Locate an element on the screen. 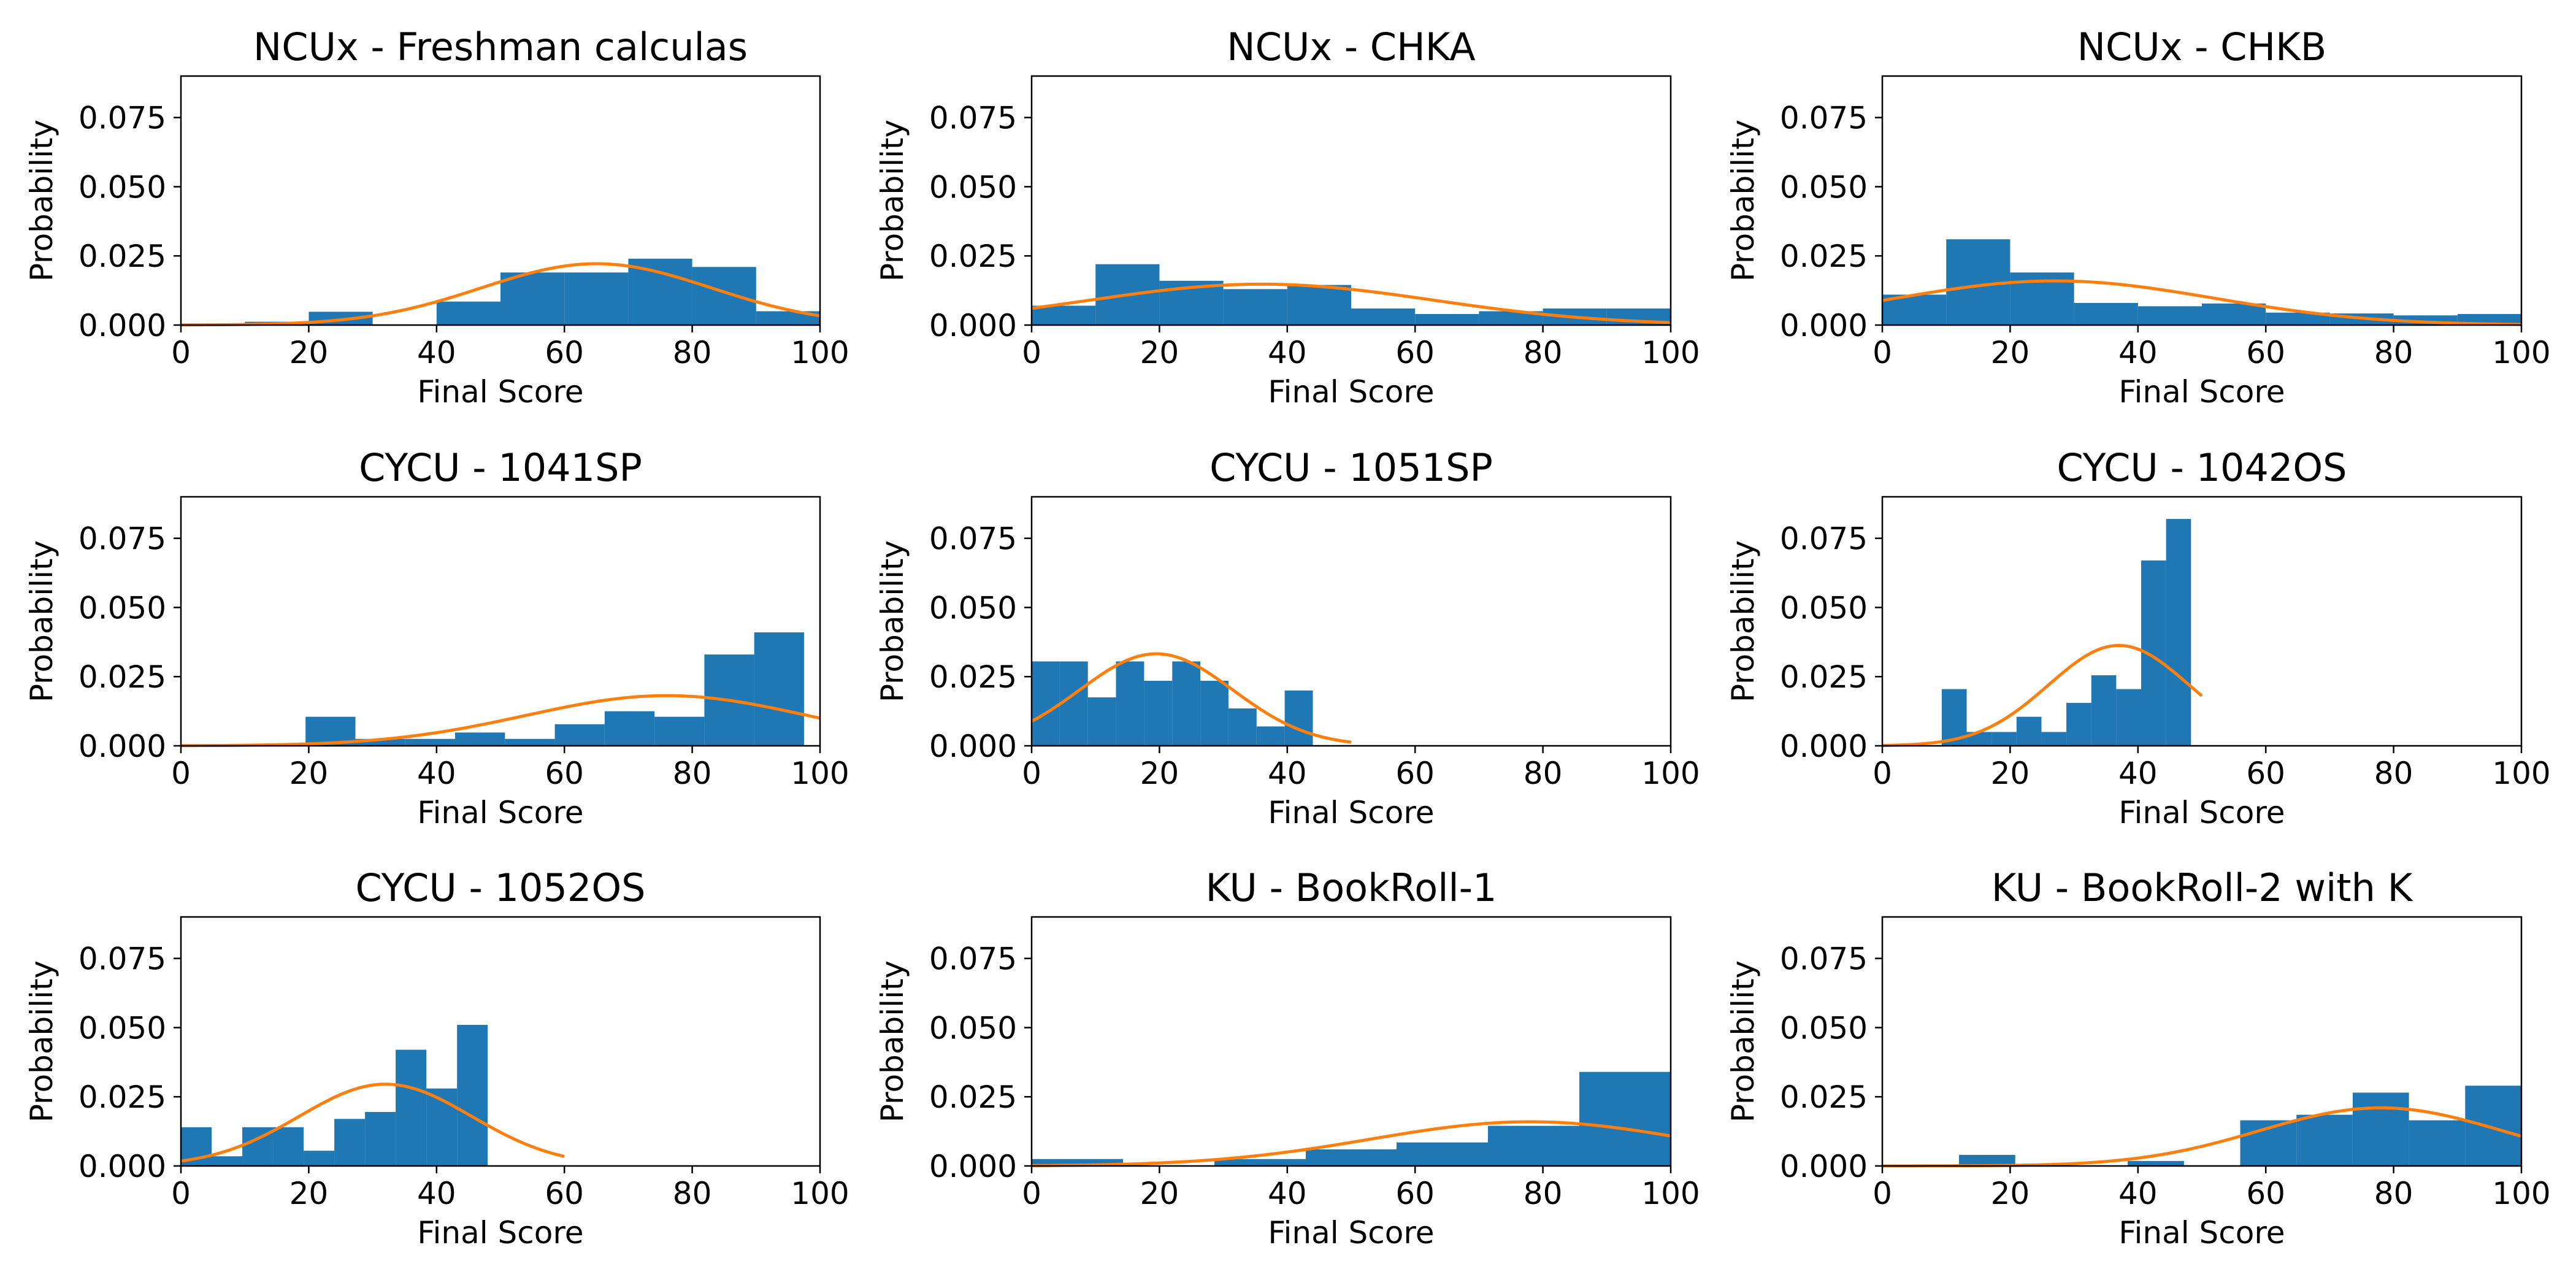  subplot-title: NCUx - CHKB is located at coordinates (2202, 47).